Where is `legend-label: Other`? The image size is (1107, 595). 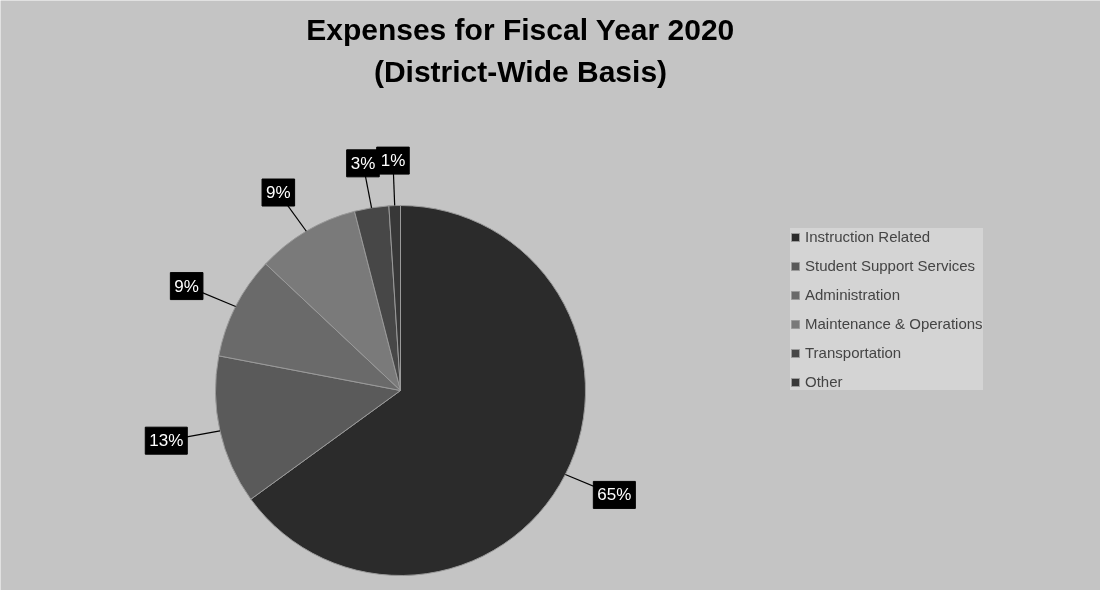 legend-label: Other is located at coordinates (824, 381).